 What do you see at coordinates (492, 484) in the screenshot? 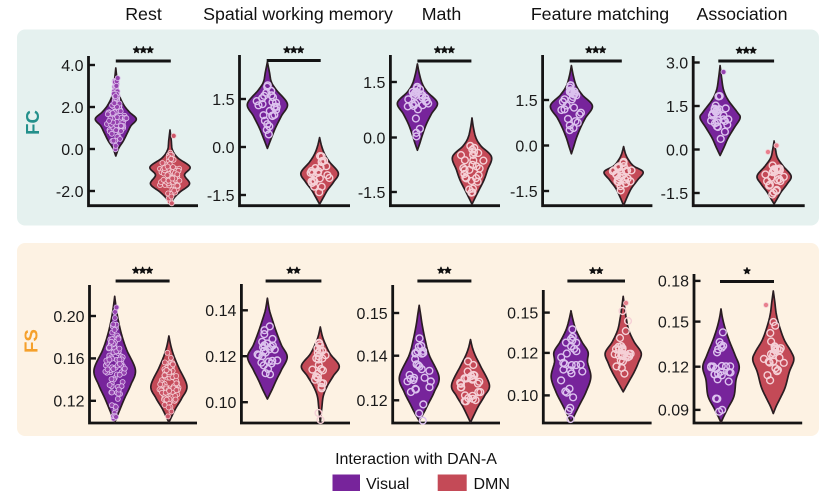
I see `svg-text: DMN` at bounding box center [492, 484].